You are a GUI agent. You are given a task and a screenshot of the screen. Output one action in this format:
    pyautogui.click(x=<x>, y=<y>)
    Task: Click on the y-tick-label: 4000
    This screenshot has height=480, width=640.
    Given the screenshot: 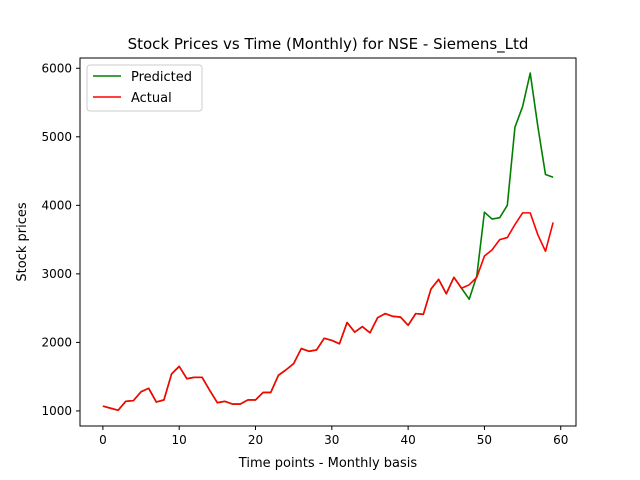 What is the action you would take?
    pyautogui.click(x=56, y=205)
    